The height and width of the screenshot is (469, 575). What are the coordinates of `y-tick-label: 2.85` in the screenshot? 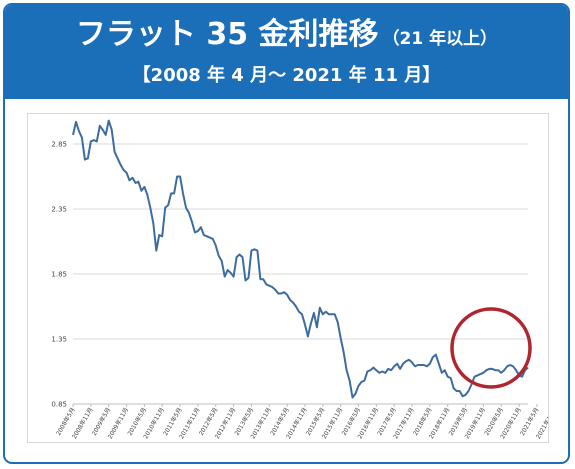 It's located at (59, 145).